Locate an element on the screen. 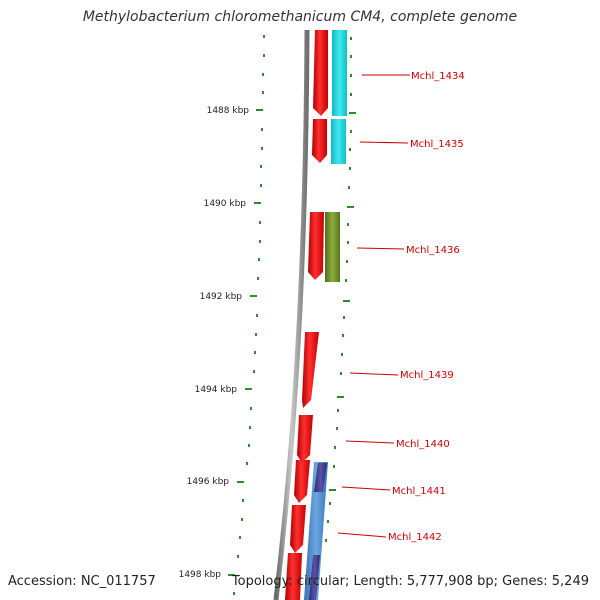  blue-feature is located at coordinates (316, 531).